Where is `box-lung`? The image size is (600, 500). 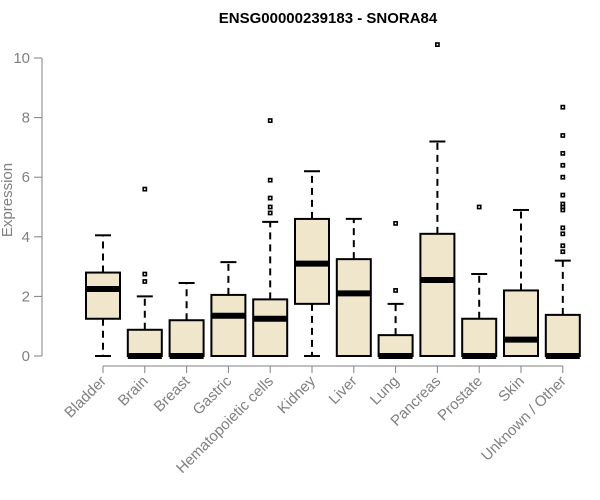
box-lung is located at coordinates (395, 289).